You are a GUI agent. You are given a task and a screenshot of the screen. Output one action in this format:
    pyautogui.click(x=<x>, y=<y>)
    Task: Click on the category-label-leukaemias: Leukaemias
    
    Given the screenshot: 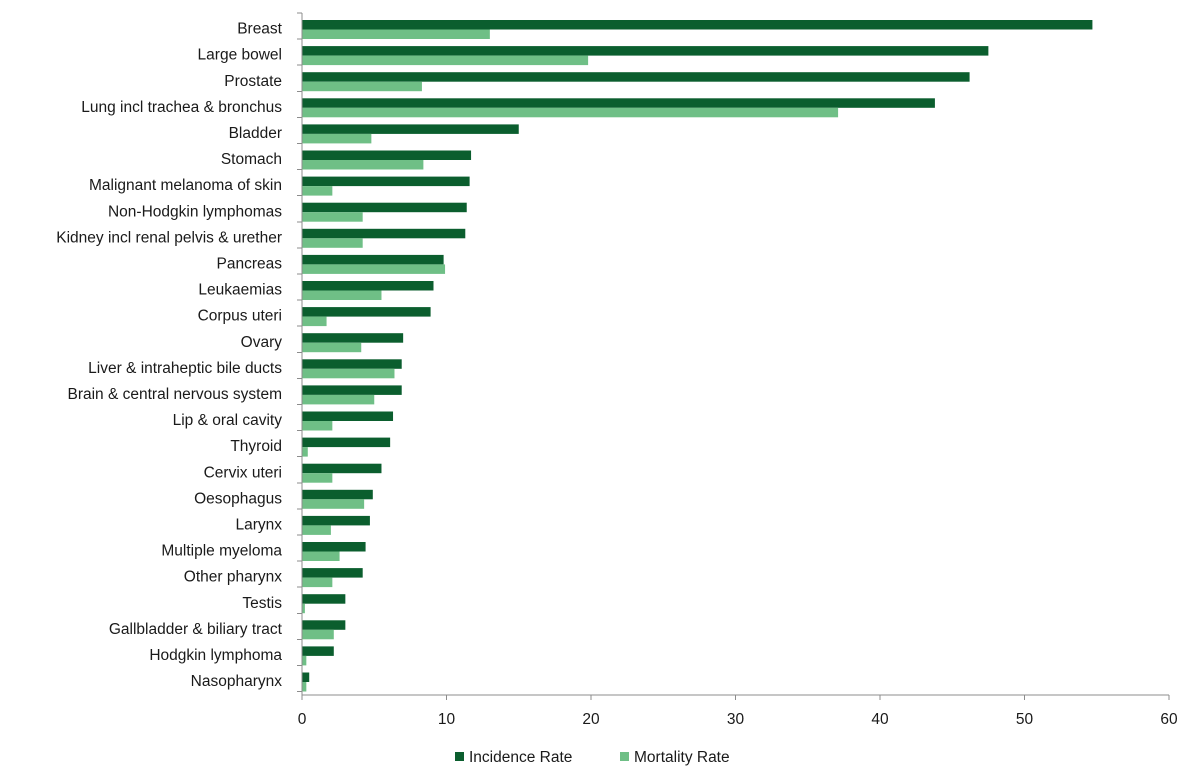 What is the action you would take?
    pyautogui.click(x=240, y=290)
    